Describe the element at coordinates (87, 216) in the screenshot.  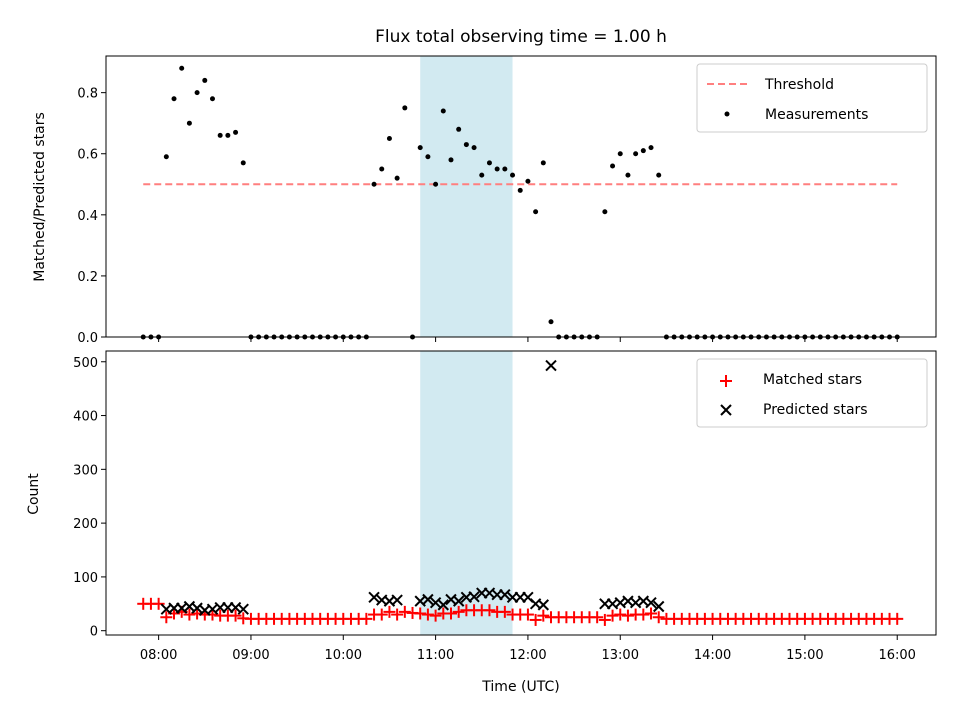
I see `ratio-y-tick-label: 0.4` at that location.